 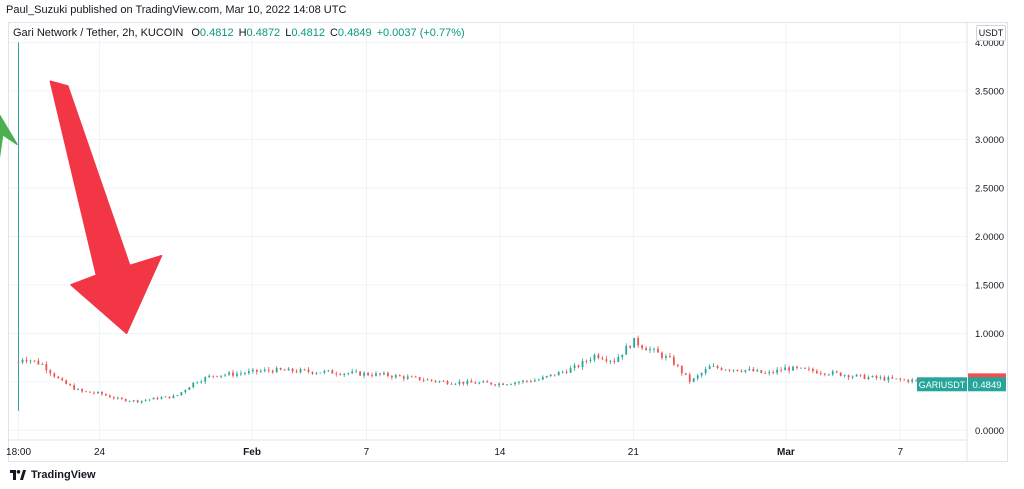 What do you see at coordinates (500, 452) in the screenshot?
I see `time-tick-label: 14` at bounding box center [500, 452].